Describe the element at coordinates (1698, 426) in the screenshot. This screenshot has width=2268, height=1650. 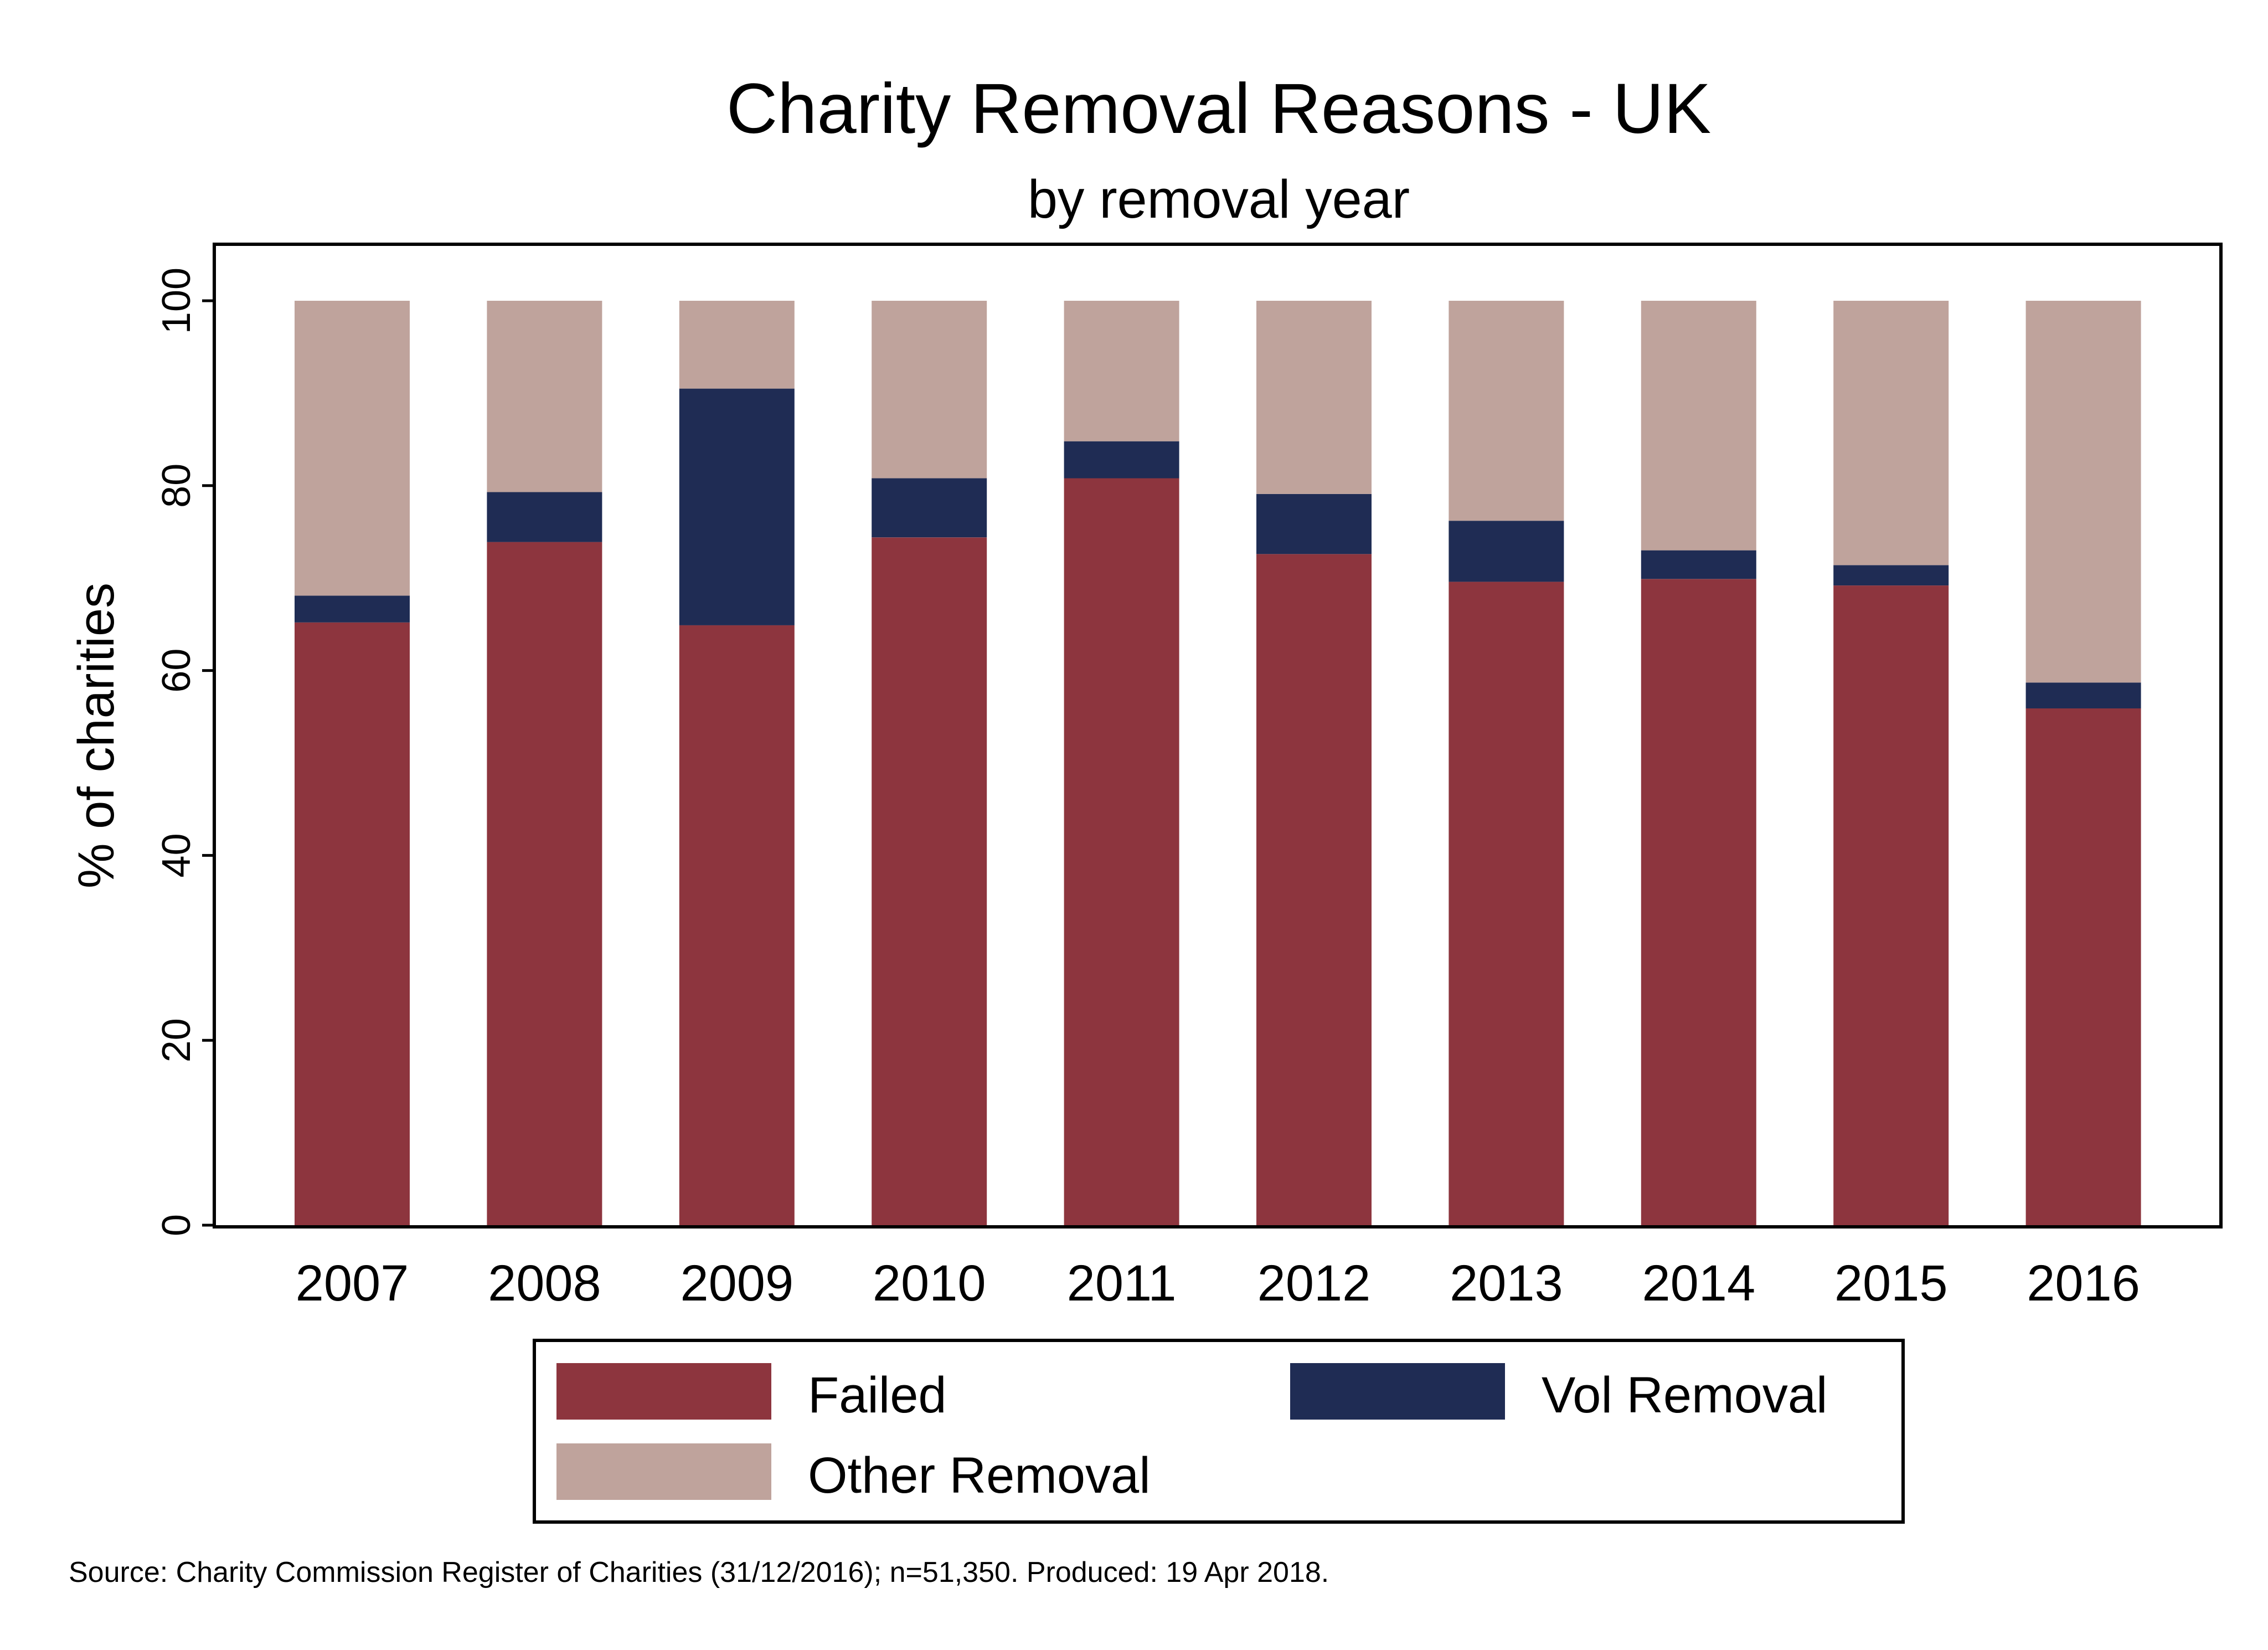
I see `bar-other-removal-2014` at that location.